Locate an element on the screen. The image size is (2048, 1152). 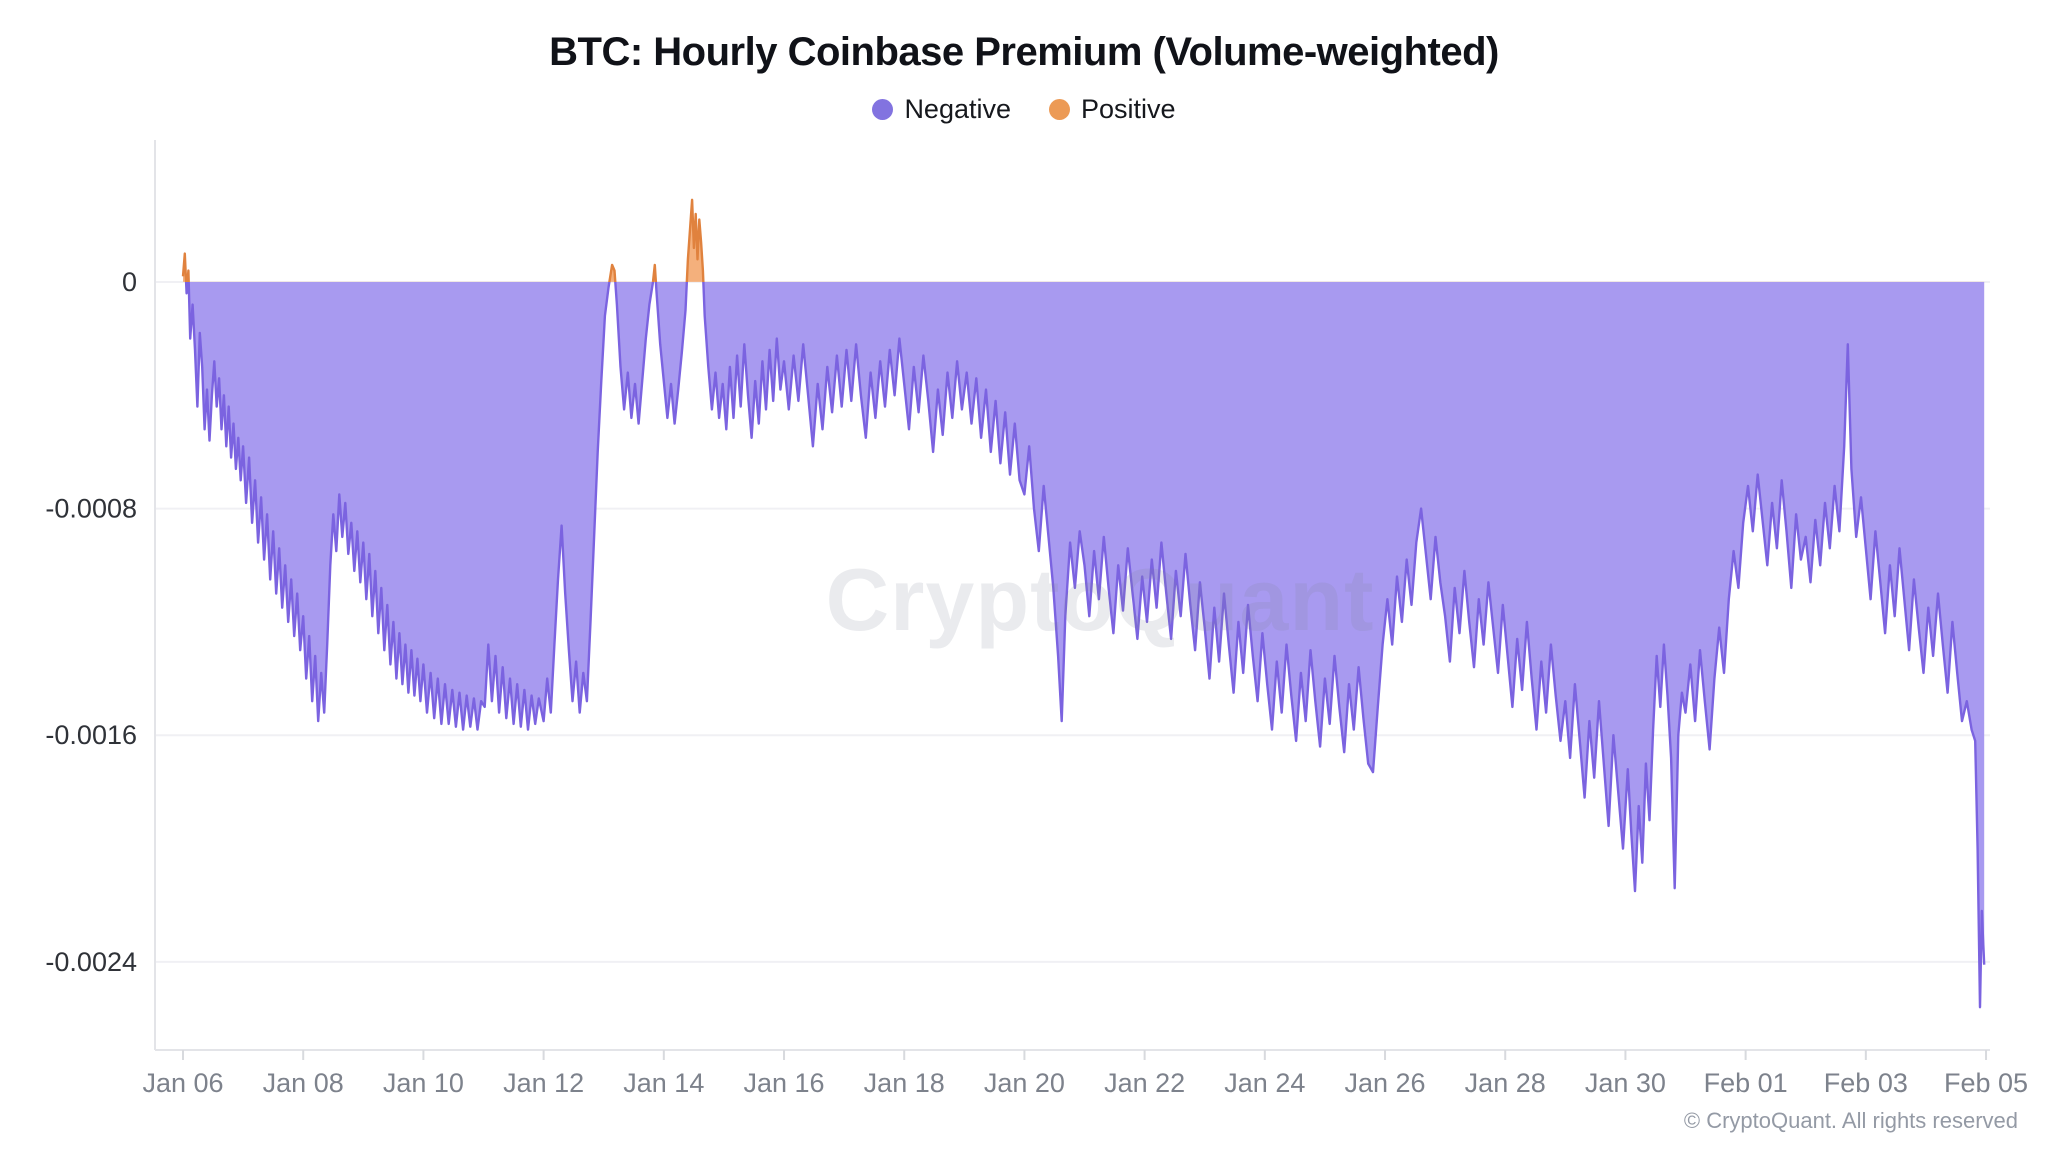
x-axis-tick-label: Jan 06 is located at coordinates (182, 1083).